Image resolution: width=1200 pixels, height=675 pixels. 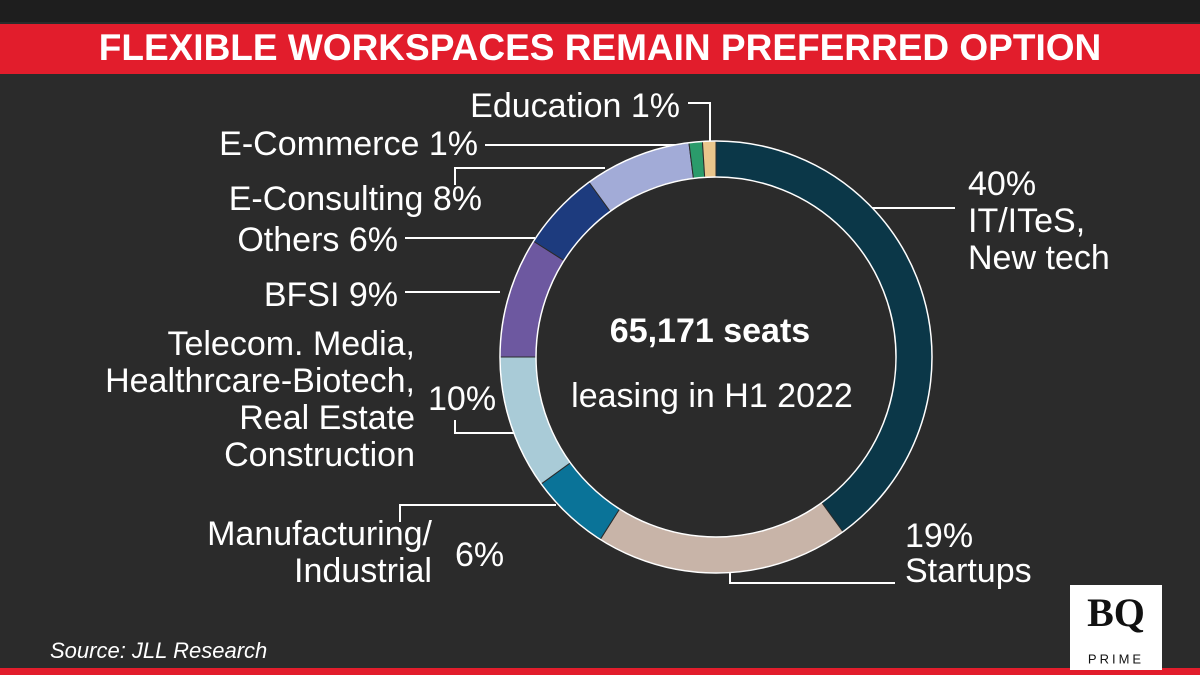 What do you see at coordinates (710, 331) in the screenshot?
I see `center-title: 65,171 seats` at bounding box center [710, 331].